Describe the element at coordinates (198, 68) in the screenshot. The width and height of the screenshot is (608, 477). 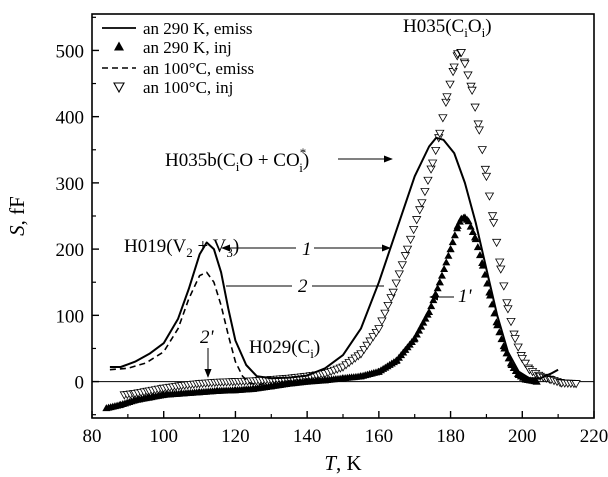
I see `legend-label: an 100°C, emiss` at that location.